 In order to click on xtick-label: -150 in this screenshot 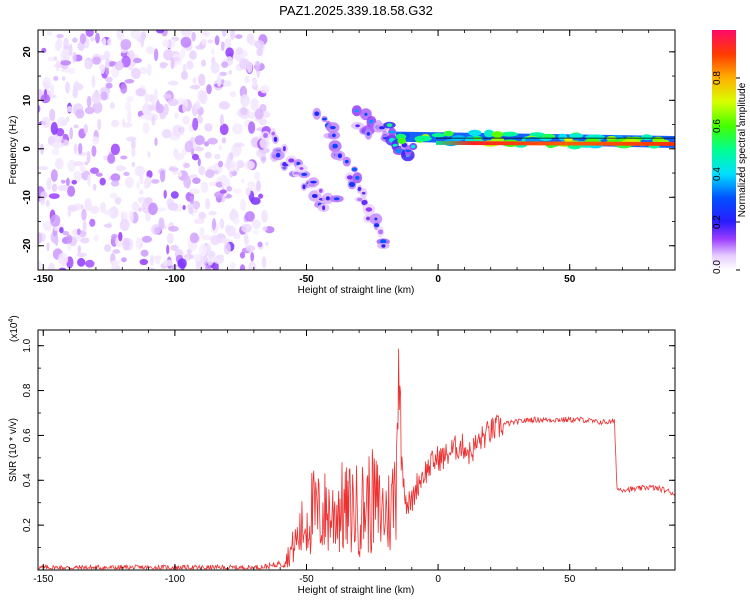, I will do `click(43, 579)`.